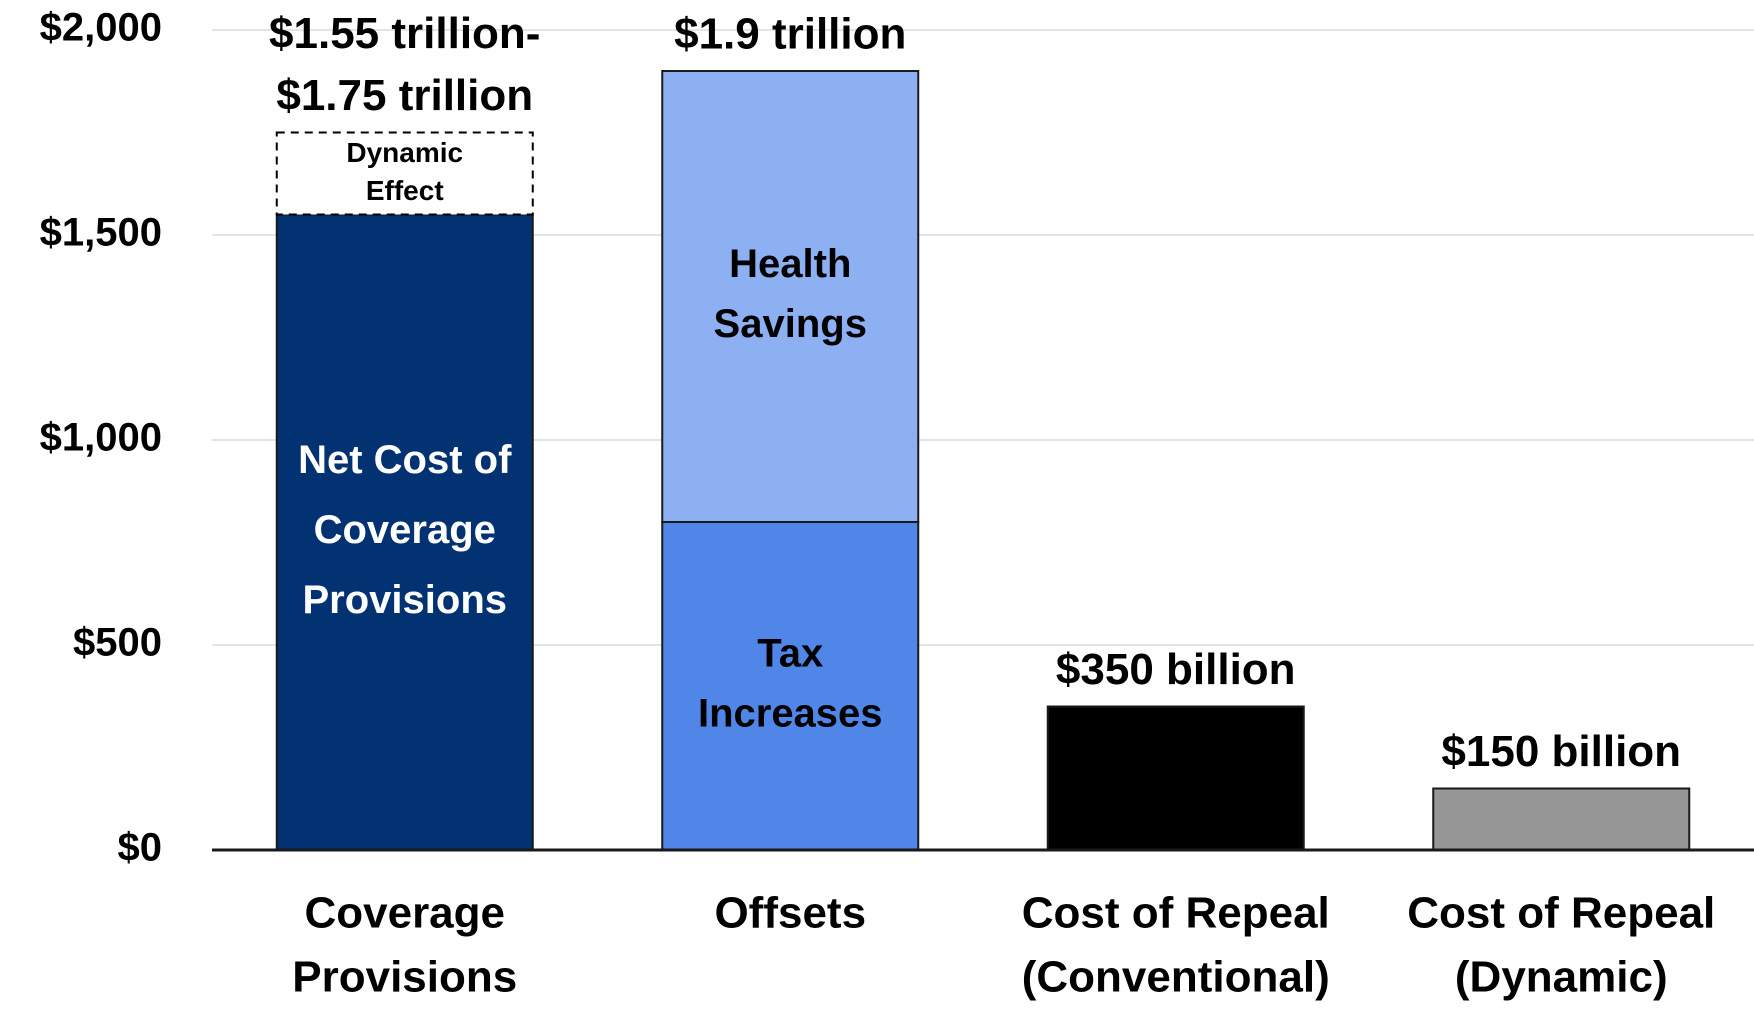  I want to click on y-tick-label: $2,000, so click(101, 28).